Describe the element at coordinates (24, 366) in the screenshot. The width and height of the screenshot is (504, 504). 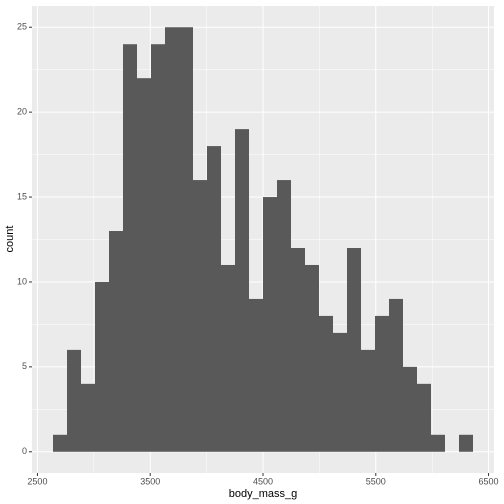
I see `y-tick-label: 5` at that location.